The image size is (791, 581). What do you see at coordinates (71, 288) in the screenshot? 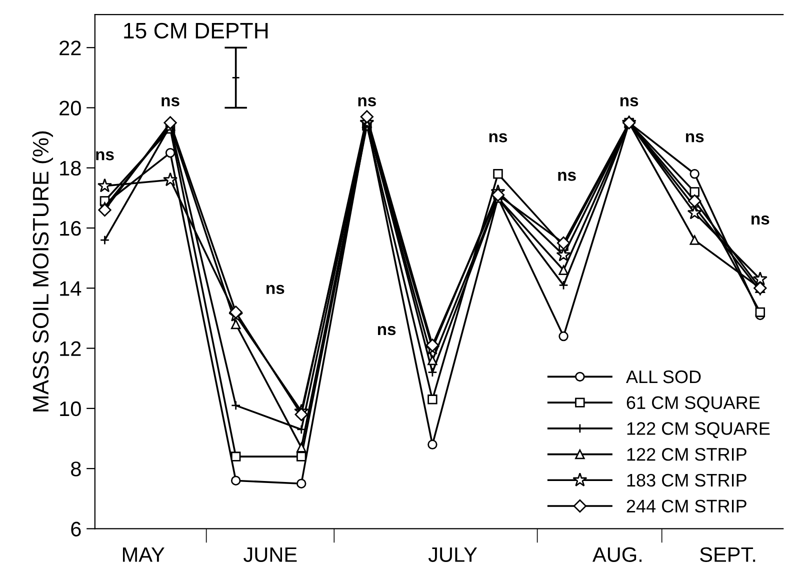
I see `y-tick-label: 14` at bounding box center [71, 288].